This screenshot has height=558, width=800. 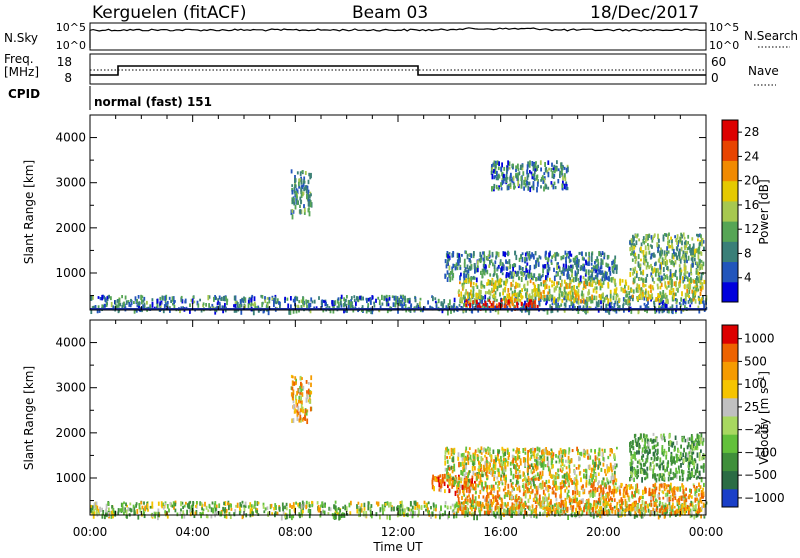 What do you see at coordinates (730, 272) in the screenshot?
I see `colorbar-segment` at bounding box center [730, 272].